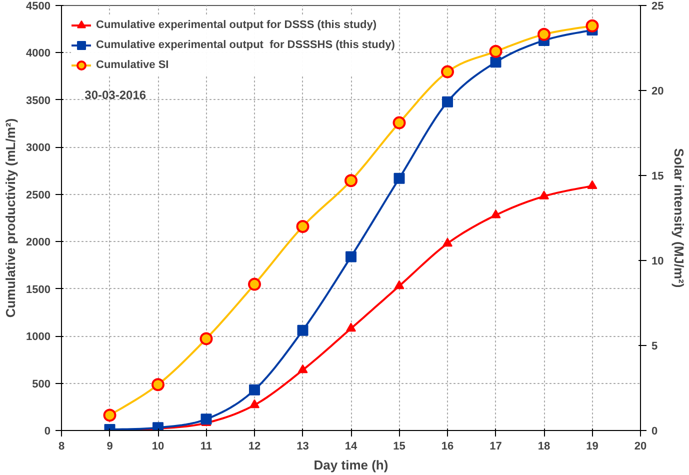 The height and width of the screenshot is (475, 689). I want to click on x-tick-label: 14, so click(351, 446).